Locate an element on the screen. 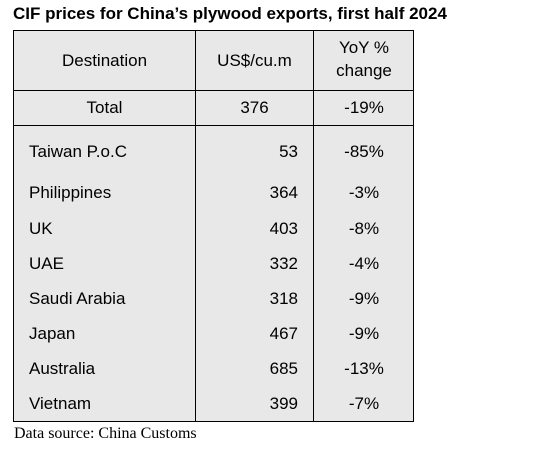 This screenshot has height=449, width=547. row-change: -13% is located at coordinates (364, 368).